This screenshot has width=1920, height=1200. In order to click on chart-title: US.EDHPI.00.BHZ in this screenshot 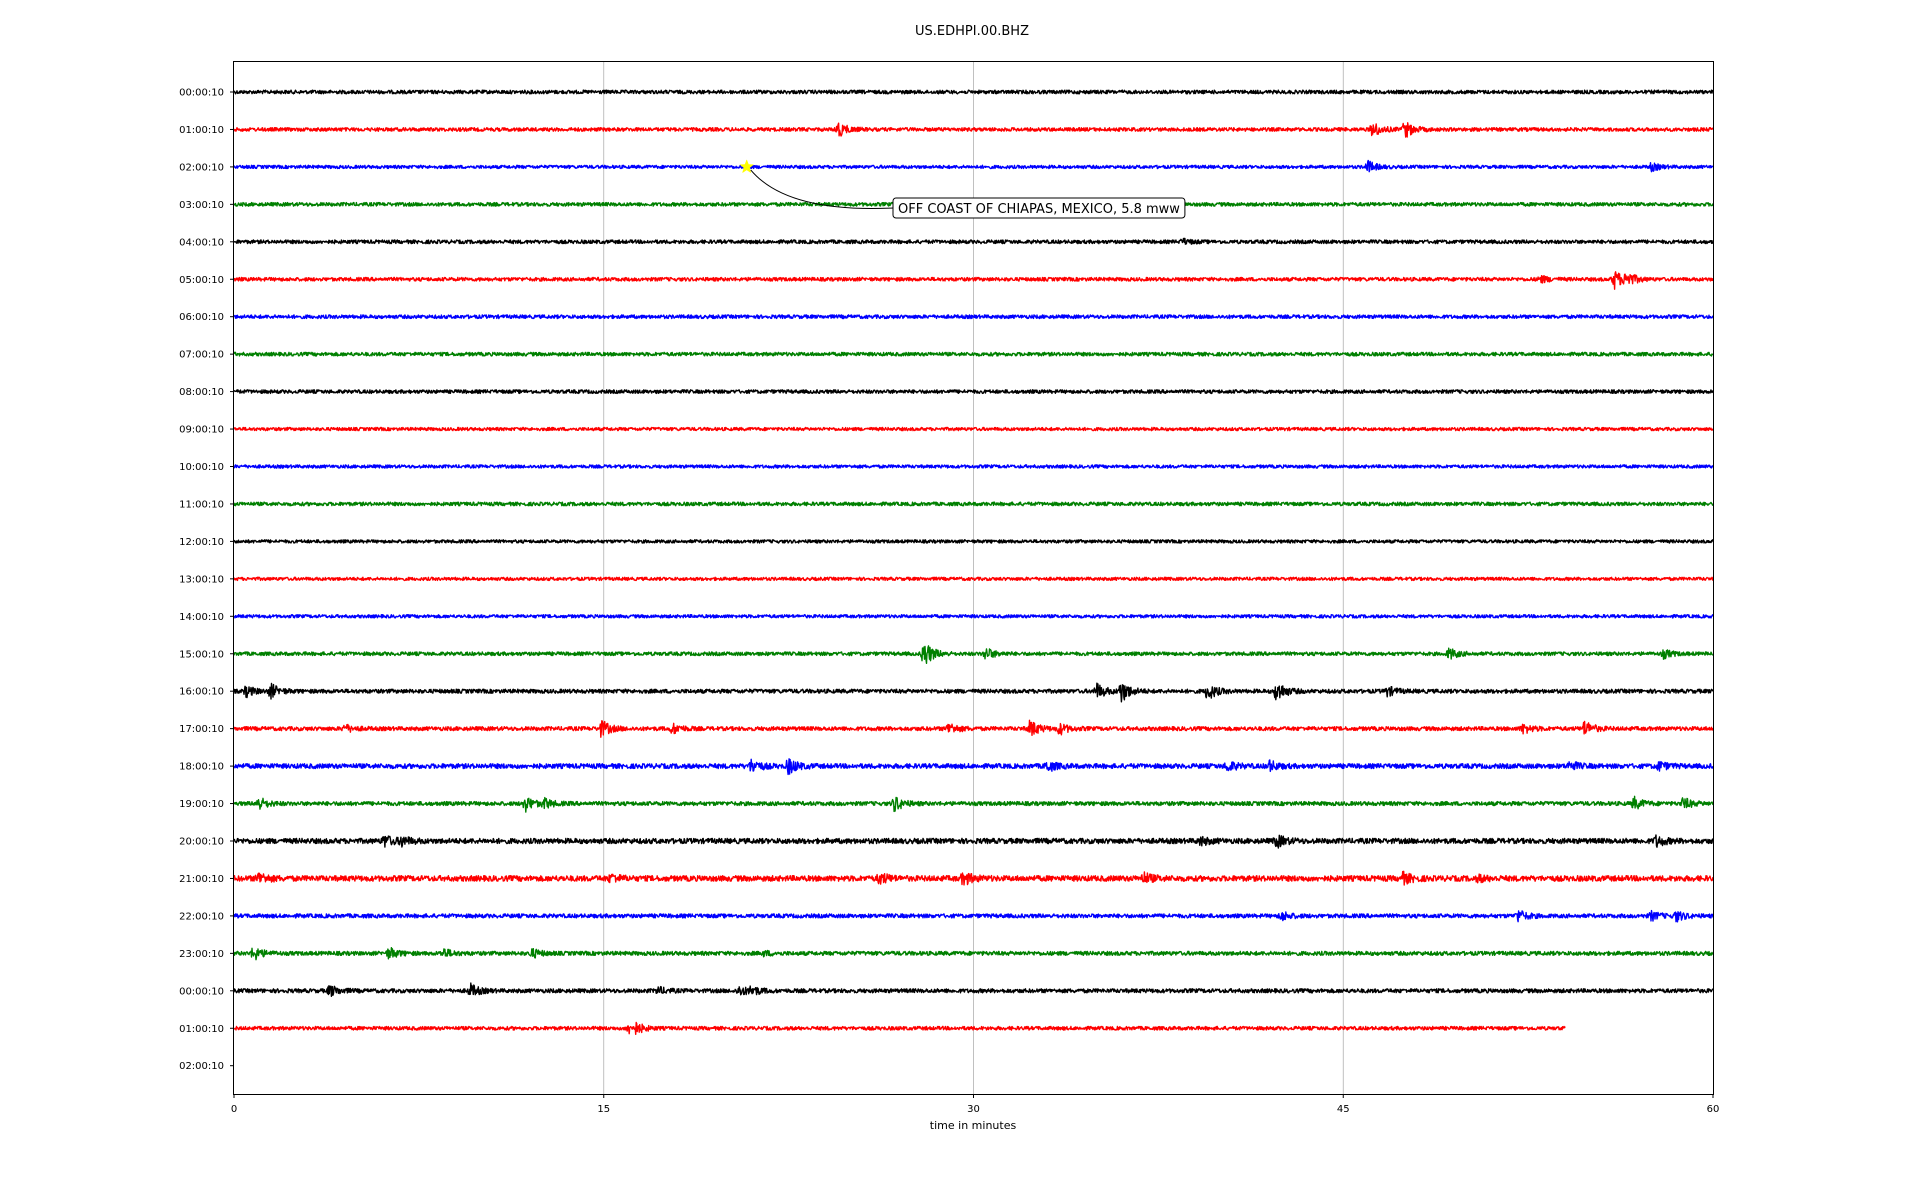, I will do `click(972, 31)`.